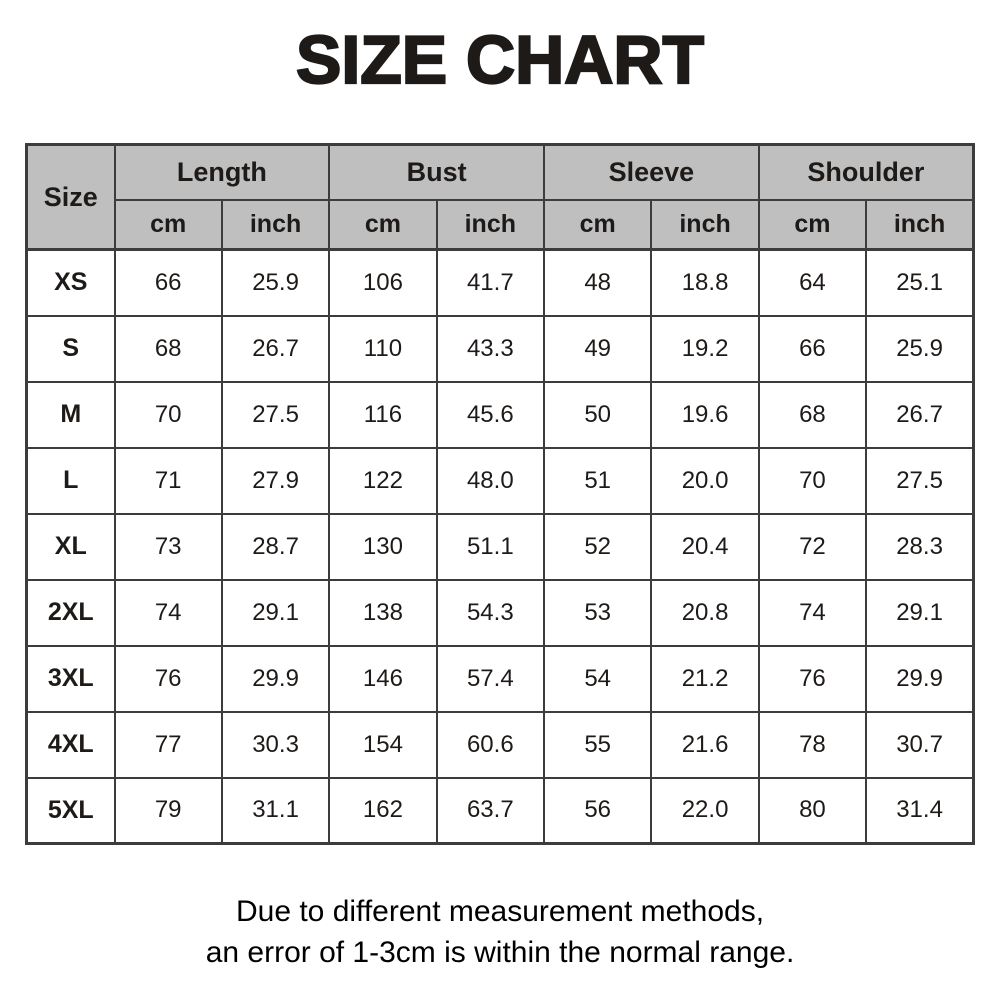 This screenshot has height=1000, width=1000. I want to click on measurement-cell: 60.6, so click(490, 744).